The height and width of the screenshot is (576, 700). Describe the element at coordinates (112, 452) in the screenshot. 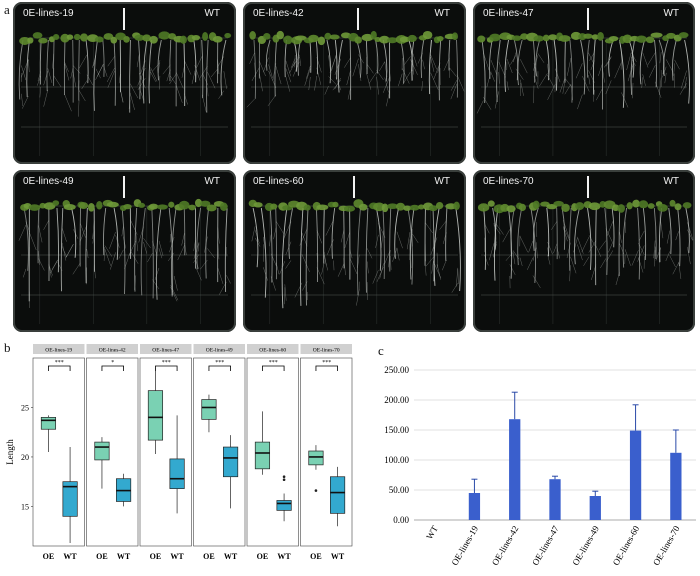

I see `facet-panel` at that location.